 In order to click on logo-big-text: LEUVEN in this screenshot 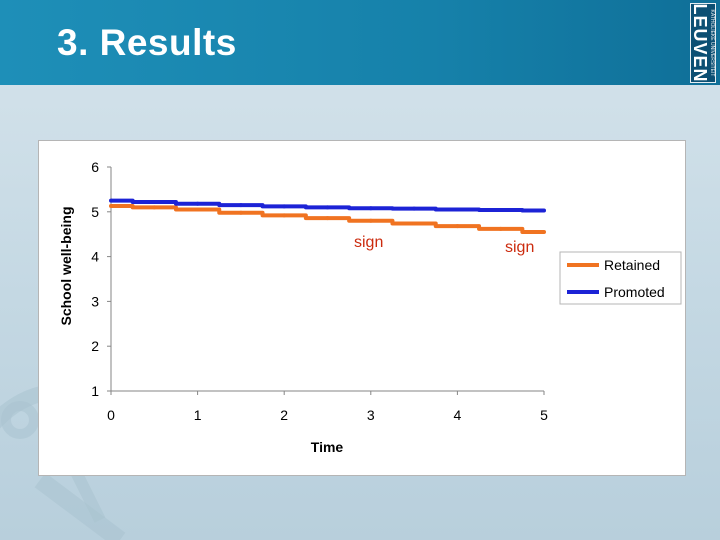, I will do `click(700, 43)`.